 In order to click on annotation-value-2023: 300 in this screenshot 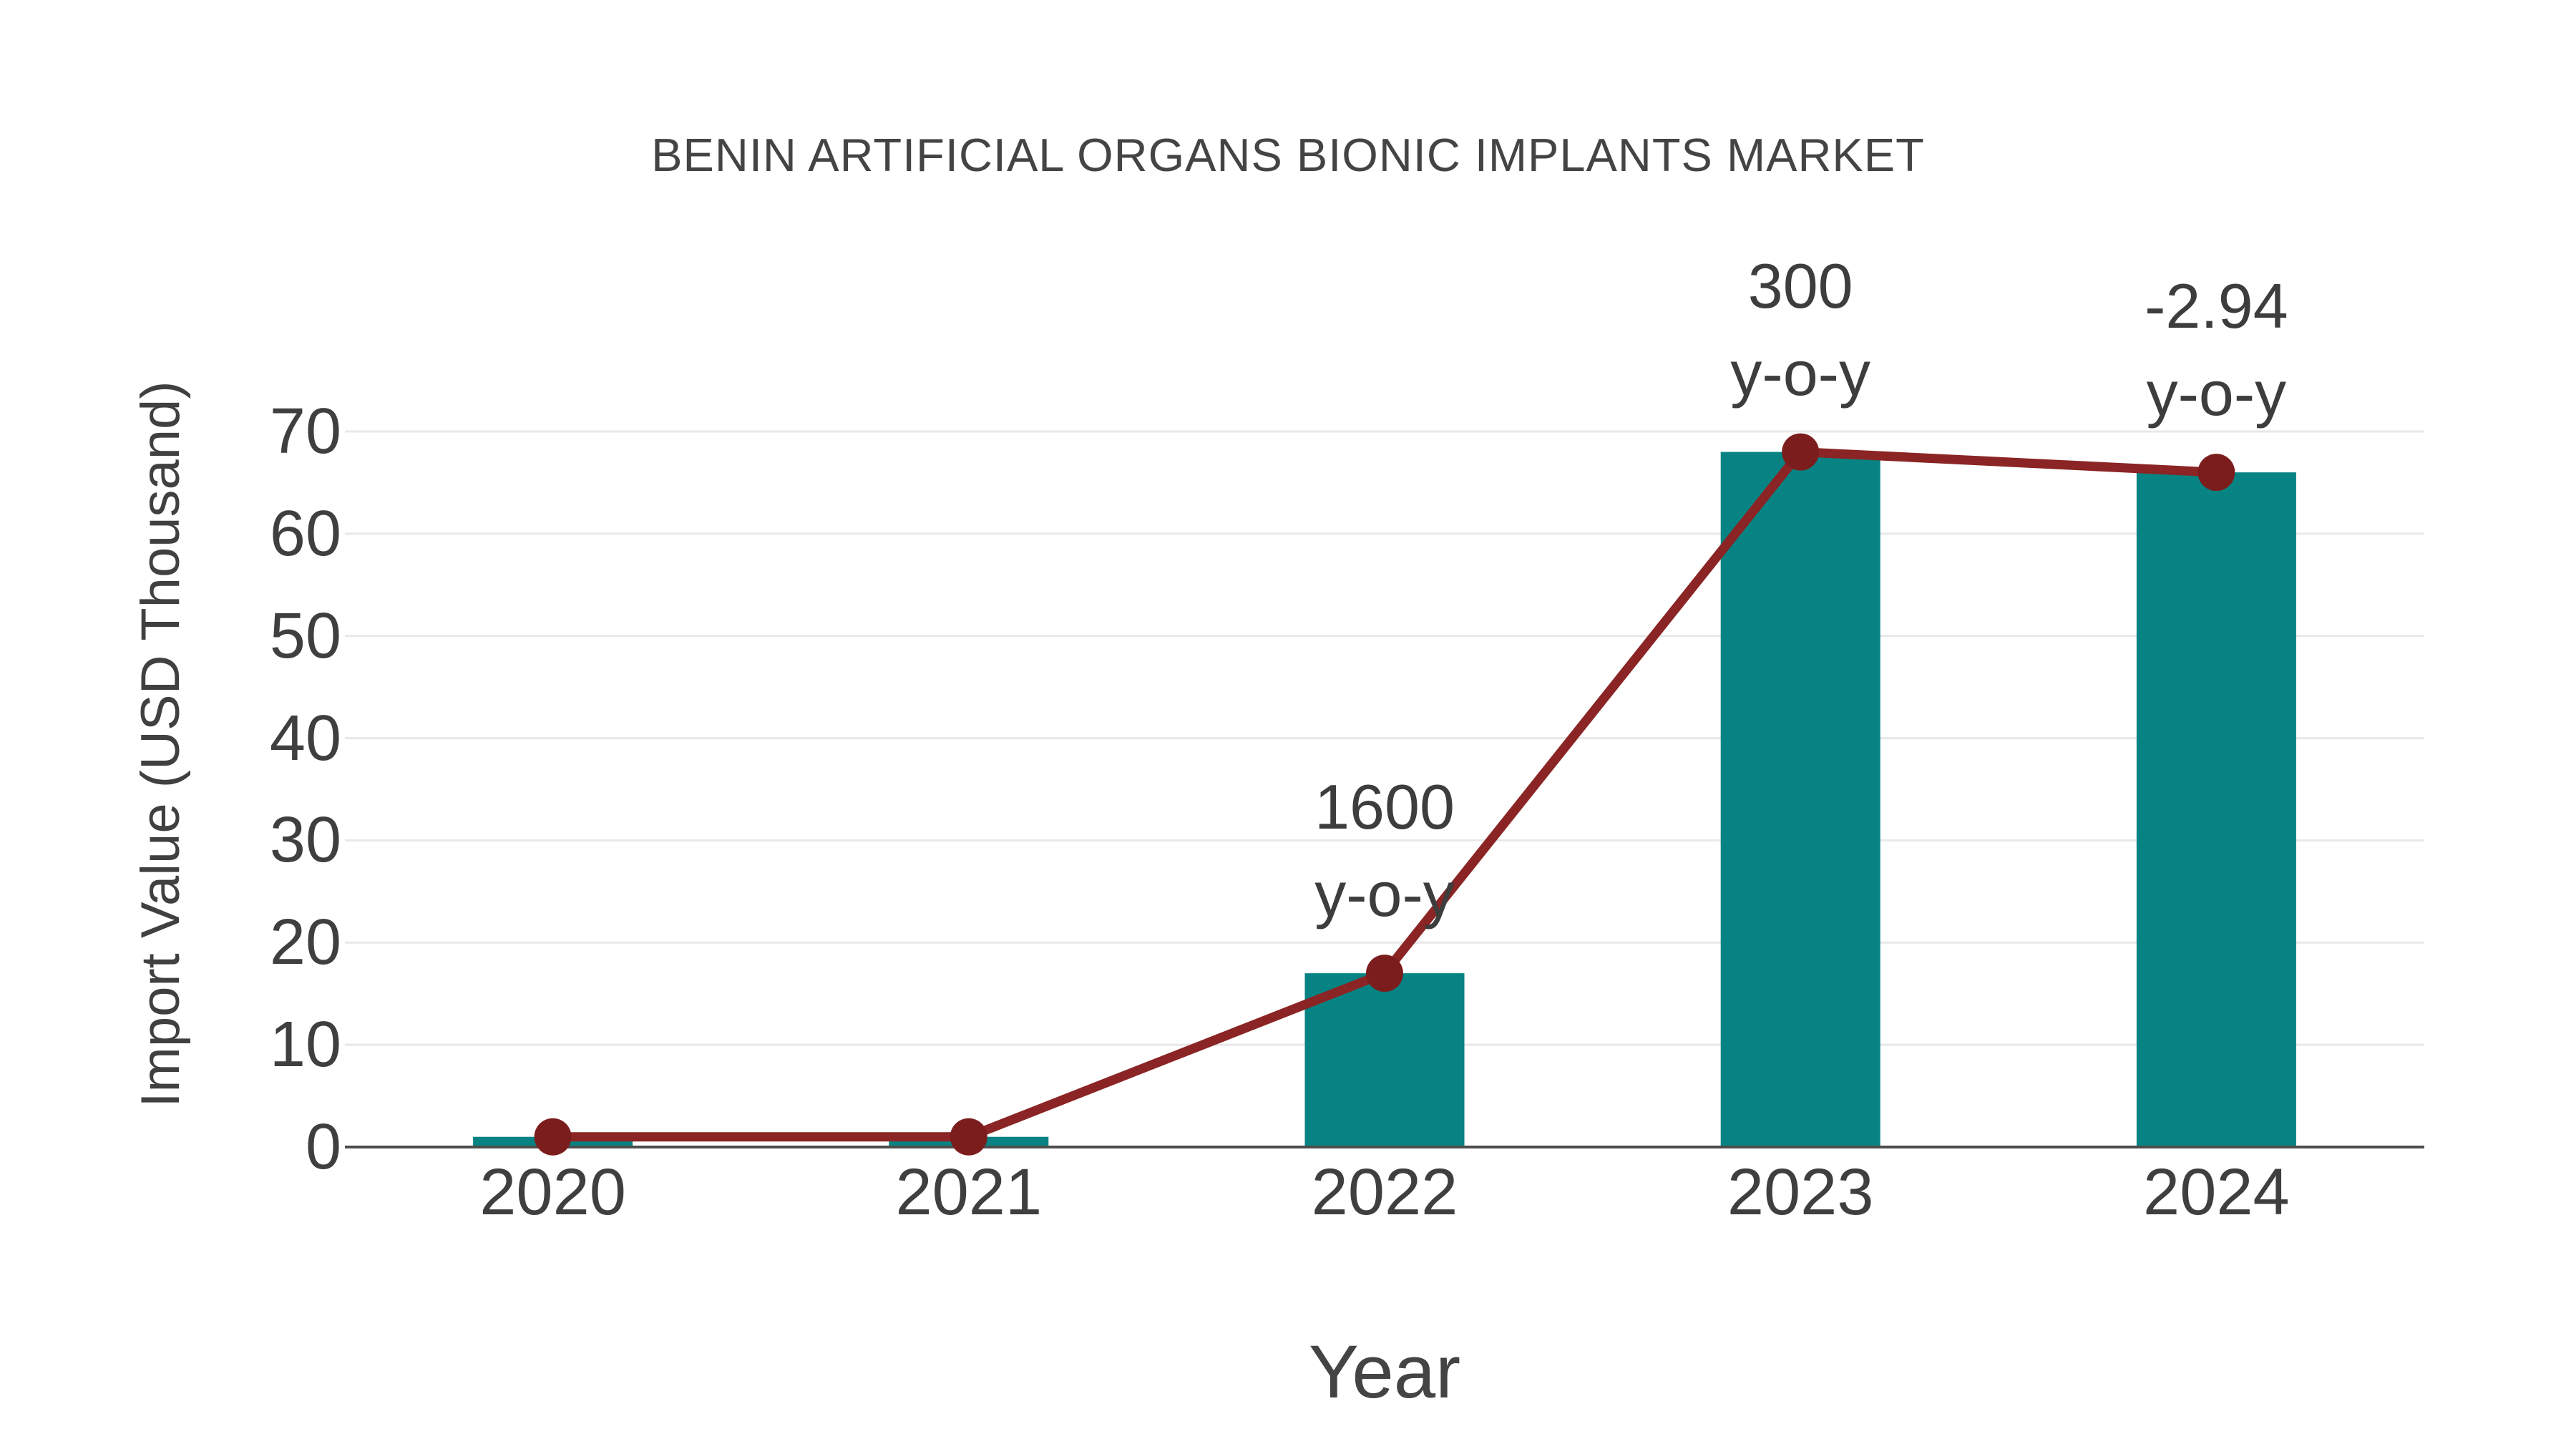, I will do `click(1800, 285)`.